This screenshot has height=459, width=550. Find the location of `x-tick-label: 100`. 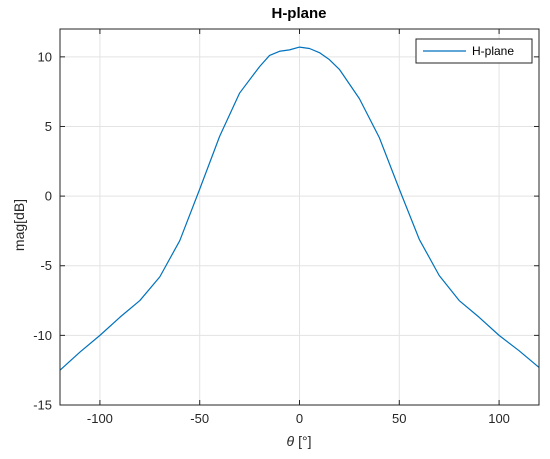

x-tick-label: 100 is located at coordinates (499, 418).